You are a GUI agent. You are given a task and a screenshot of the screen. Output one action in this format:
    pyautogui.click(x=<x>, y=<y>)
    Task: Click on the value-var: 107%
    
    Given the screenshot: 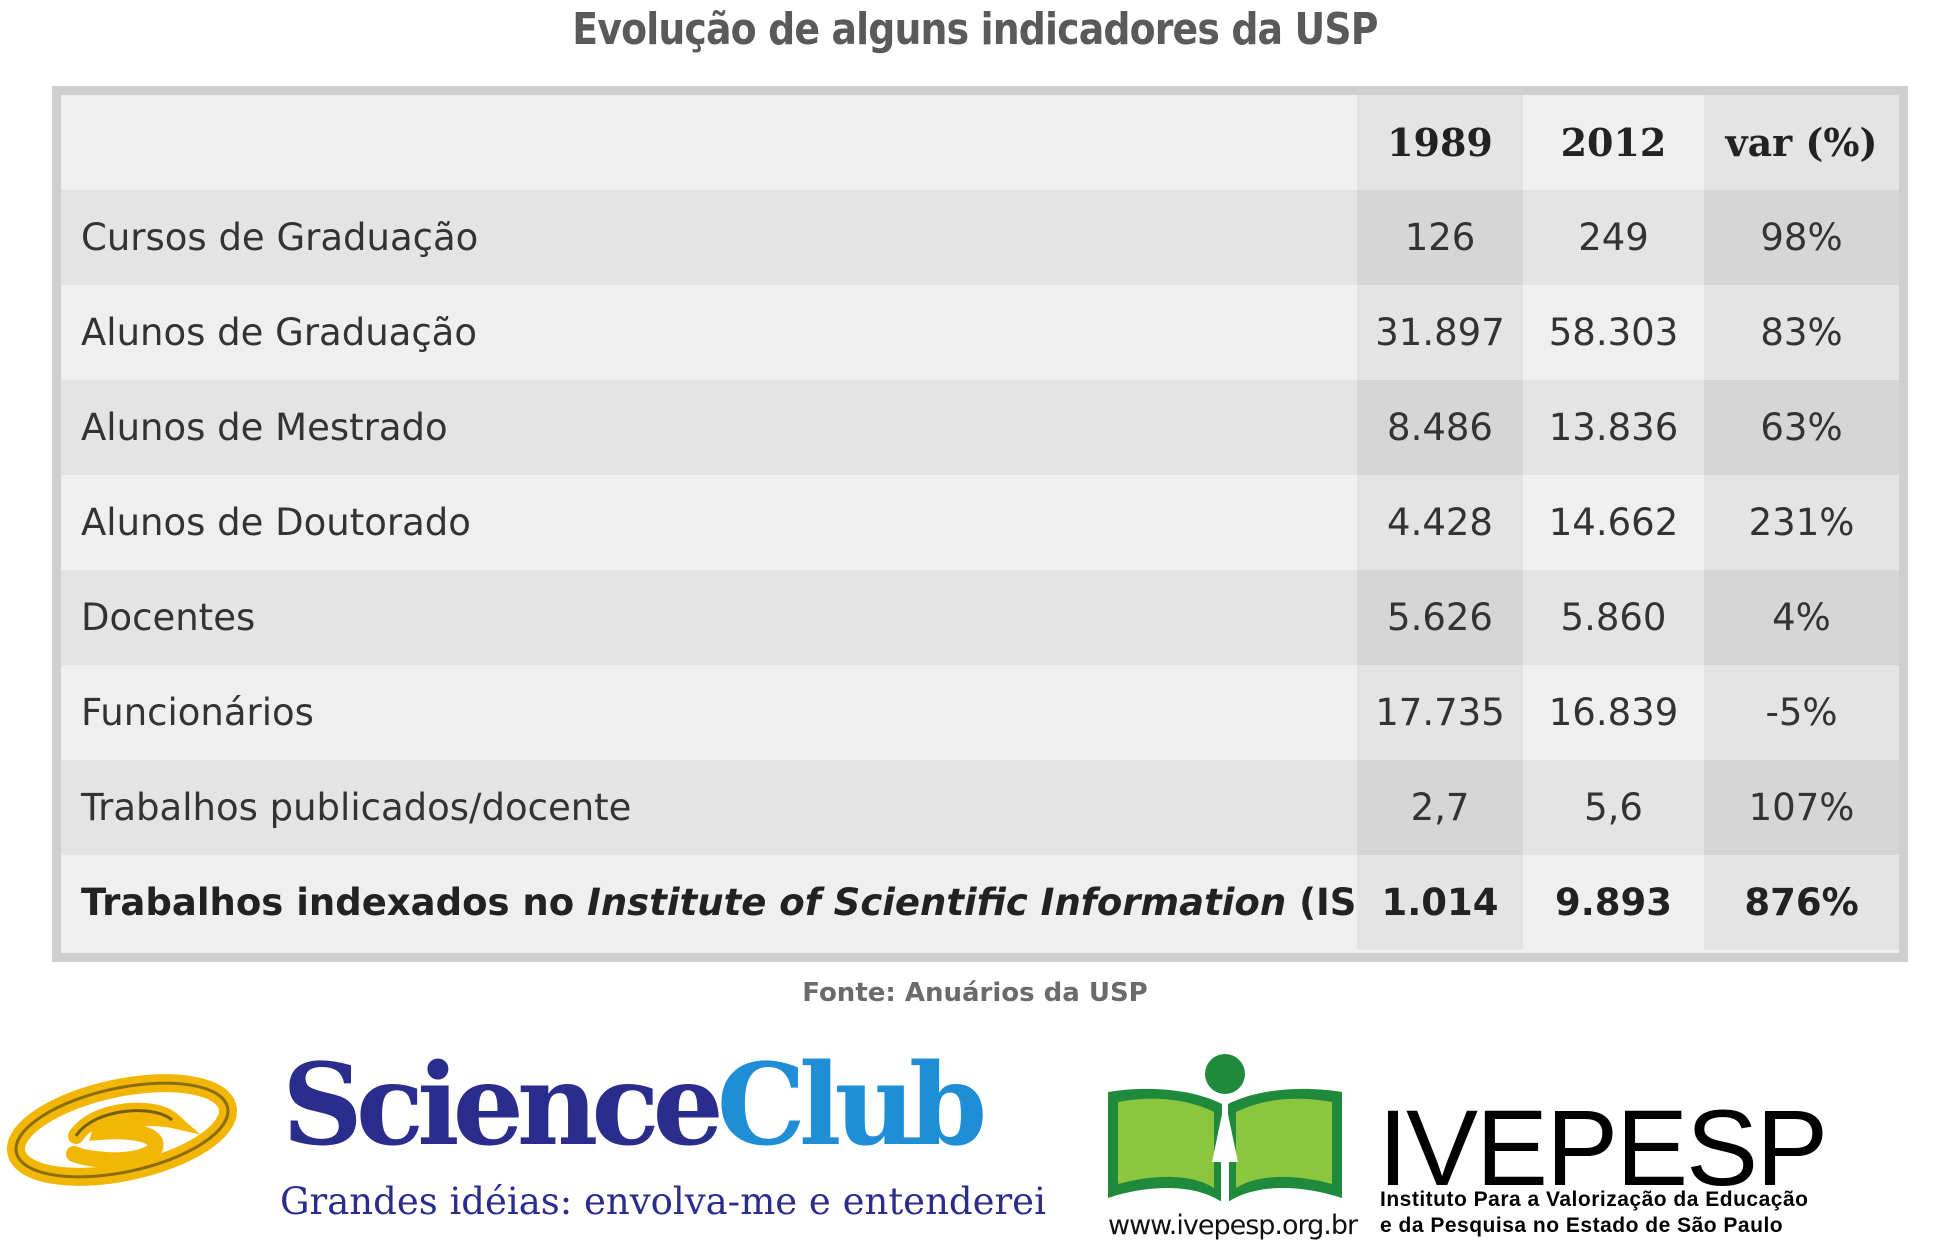 What is the action you would take?
    pyautogui.click(x=1801, y=807)
    